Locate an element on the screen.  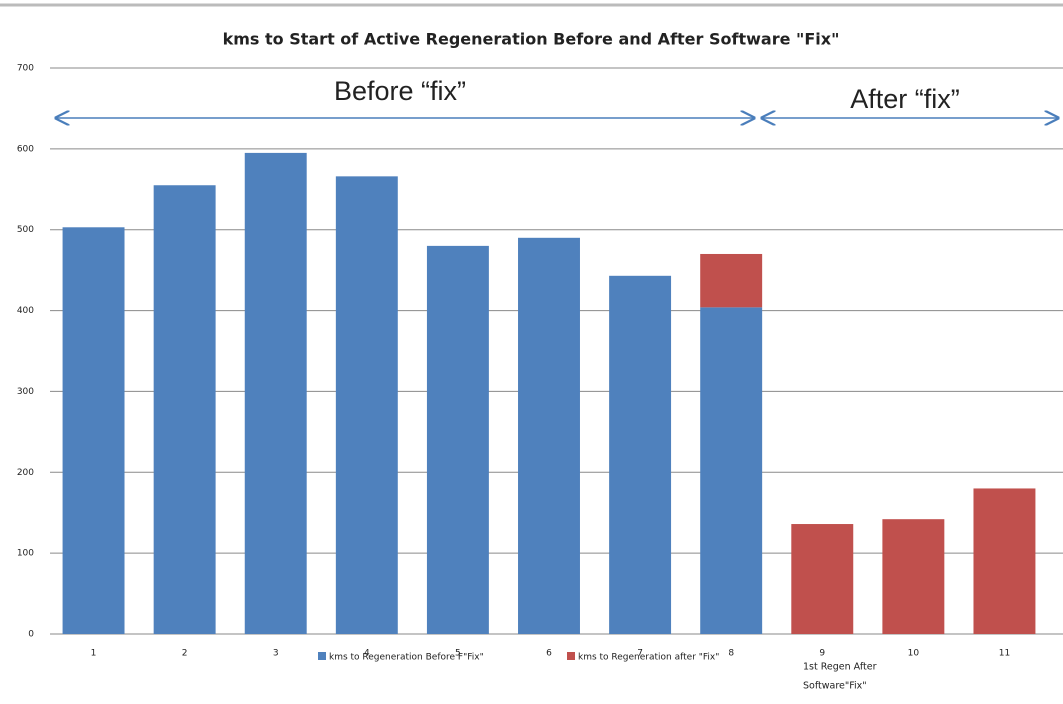
y-tick-label: 700 is located at coordinates (25, 69).